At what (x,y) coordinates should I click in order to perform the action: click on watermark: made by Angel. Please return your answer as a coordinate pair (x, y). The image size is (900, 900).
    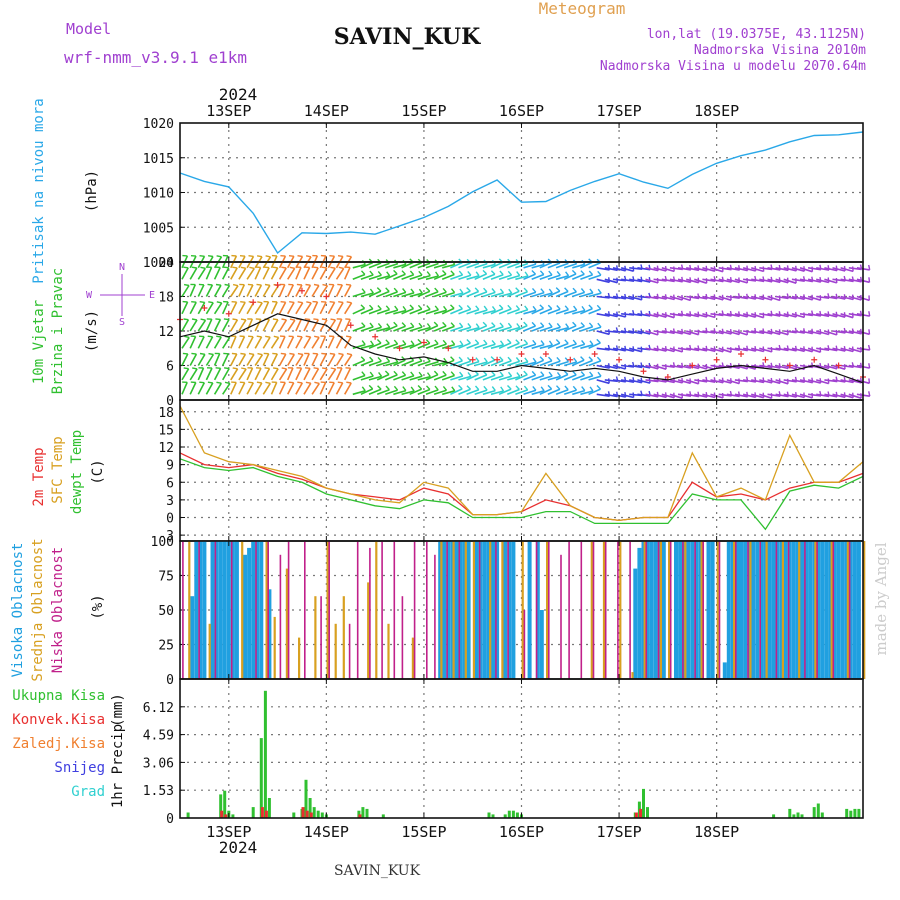
    Looking at the image, I should click on (881, 598).